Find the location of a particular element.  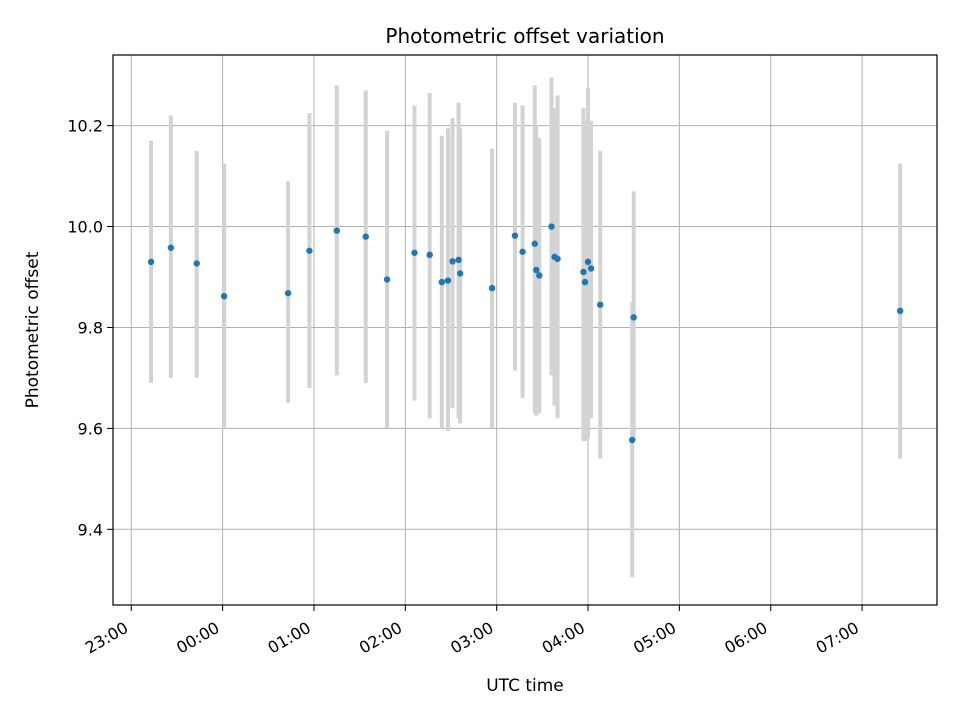

y-axis: 9.4 9.6 9.8 10.0 10.2 is located at coordinates (90, 328).